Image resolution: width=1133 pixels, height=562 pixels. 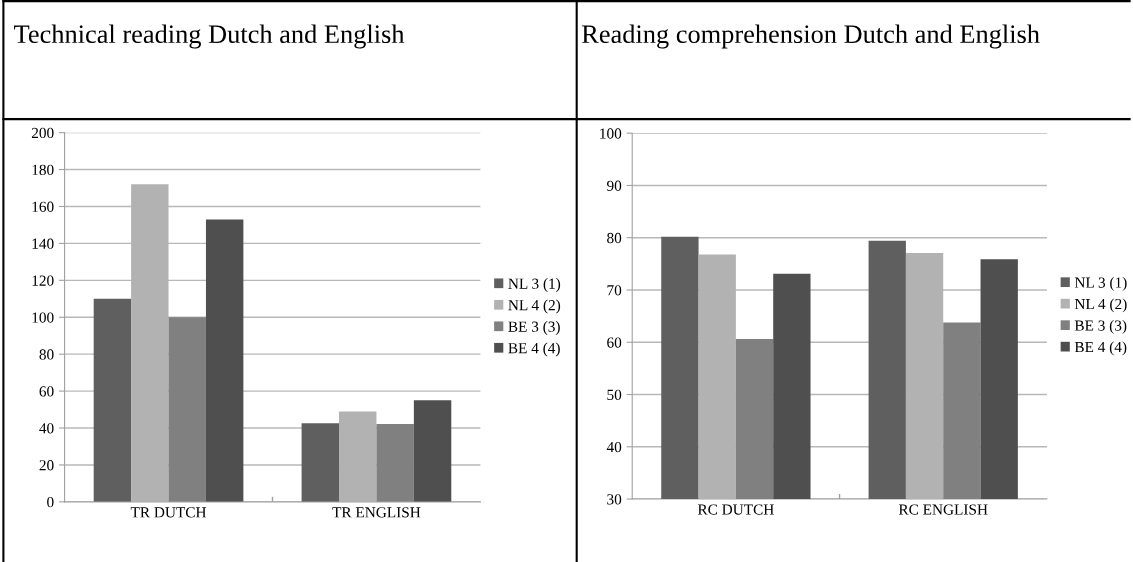 What do you see at coordinates (43, 170) in the screenshot?
I see `y-tick-label: 180` at bounding box center [43, 170].